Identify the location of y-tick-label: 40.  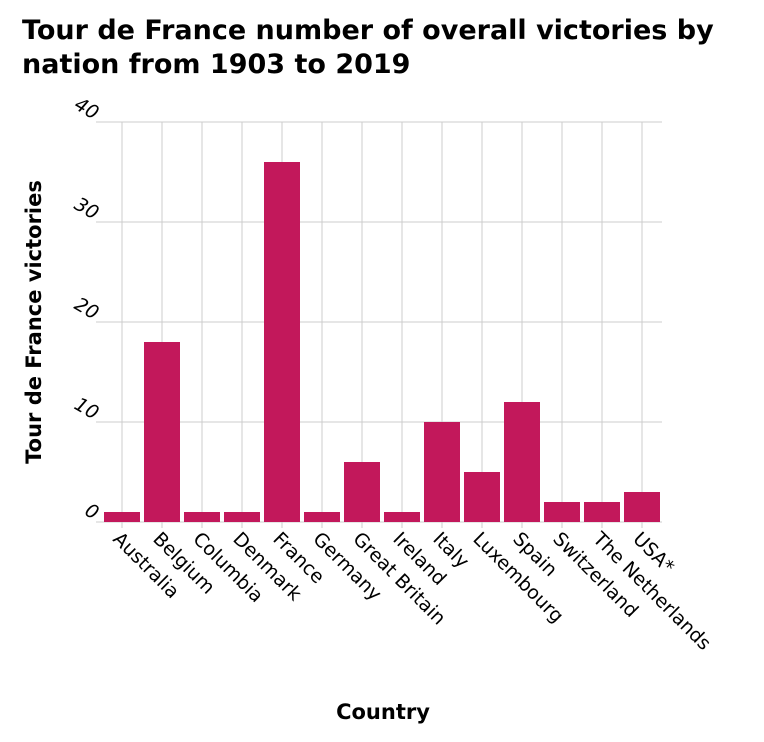
(87, 108).